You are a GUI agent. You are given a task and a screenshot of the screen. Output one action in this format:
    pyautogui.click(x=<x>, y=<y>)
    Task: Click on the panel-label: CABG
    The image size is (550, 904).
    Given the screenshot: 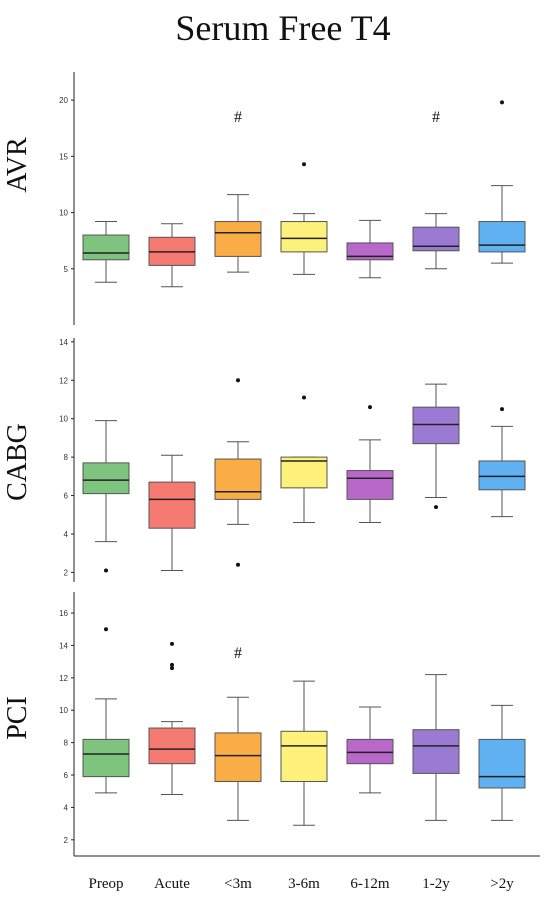 What is the action you would take?
    pyautogui.click(x=17, y=462)
    